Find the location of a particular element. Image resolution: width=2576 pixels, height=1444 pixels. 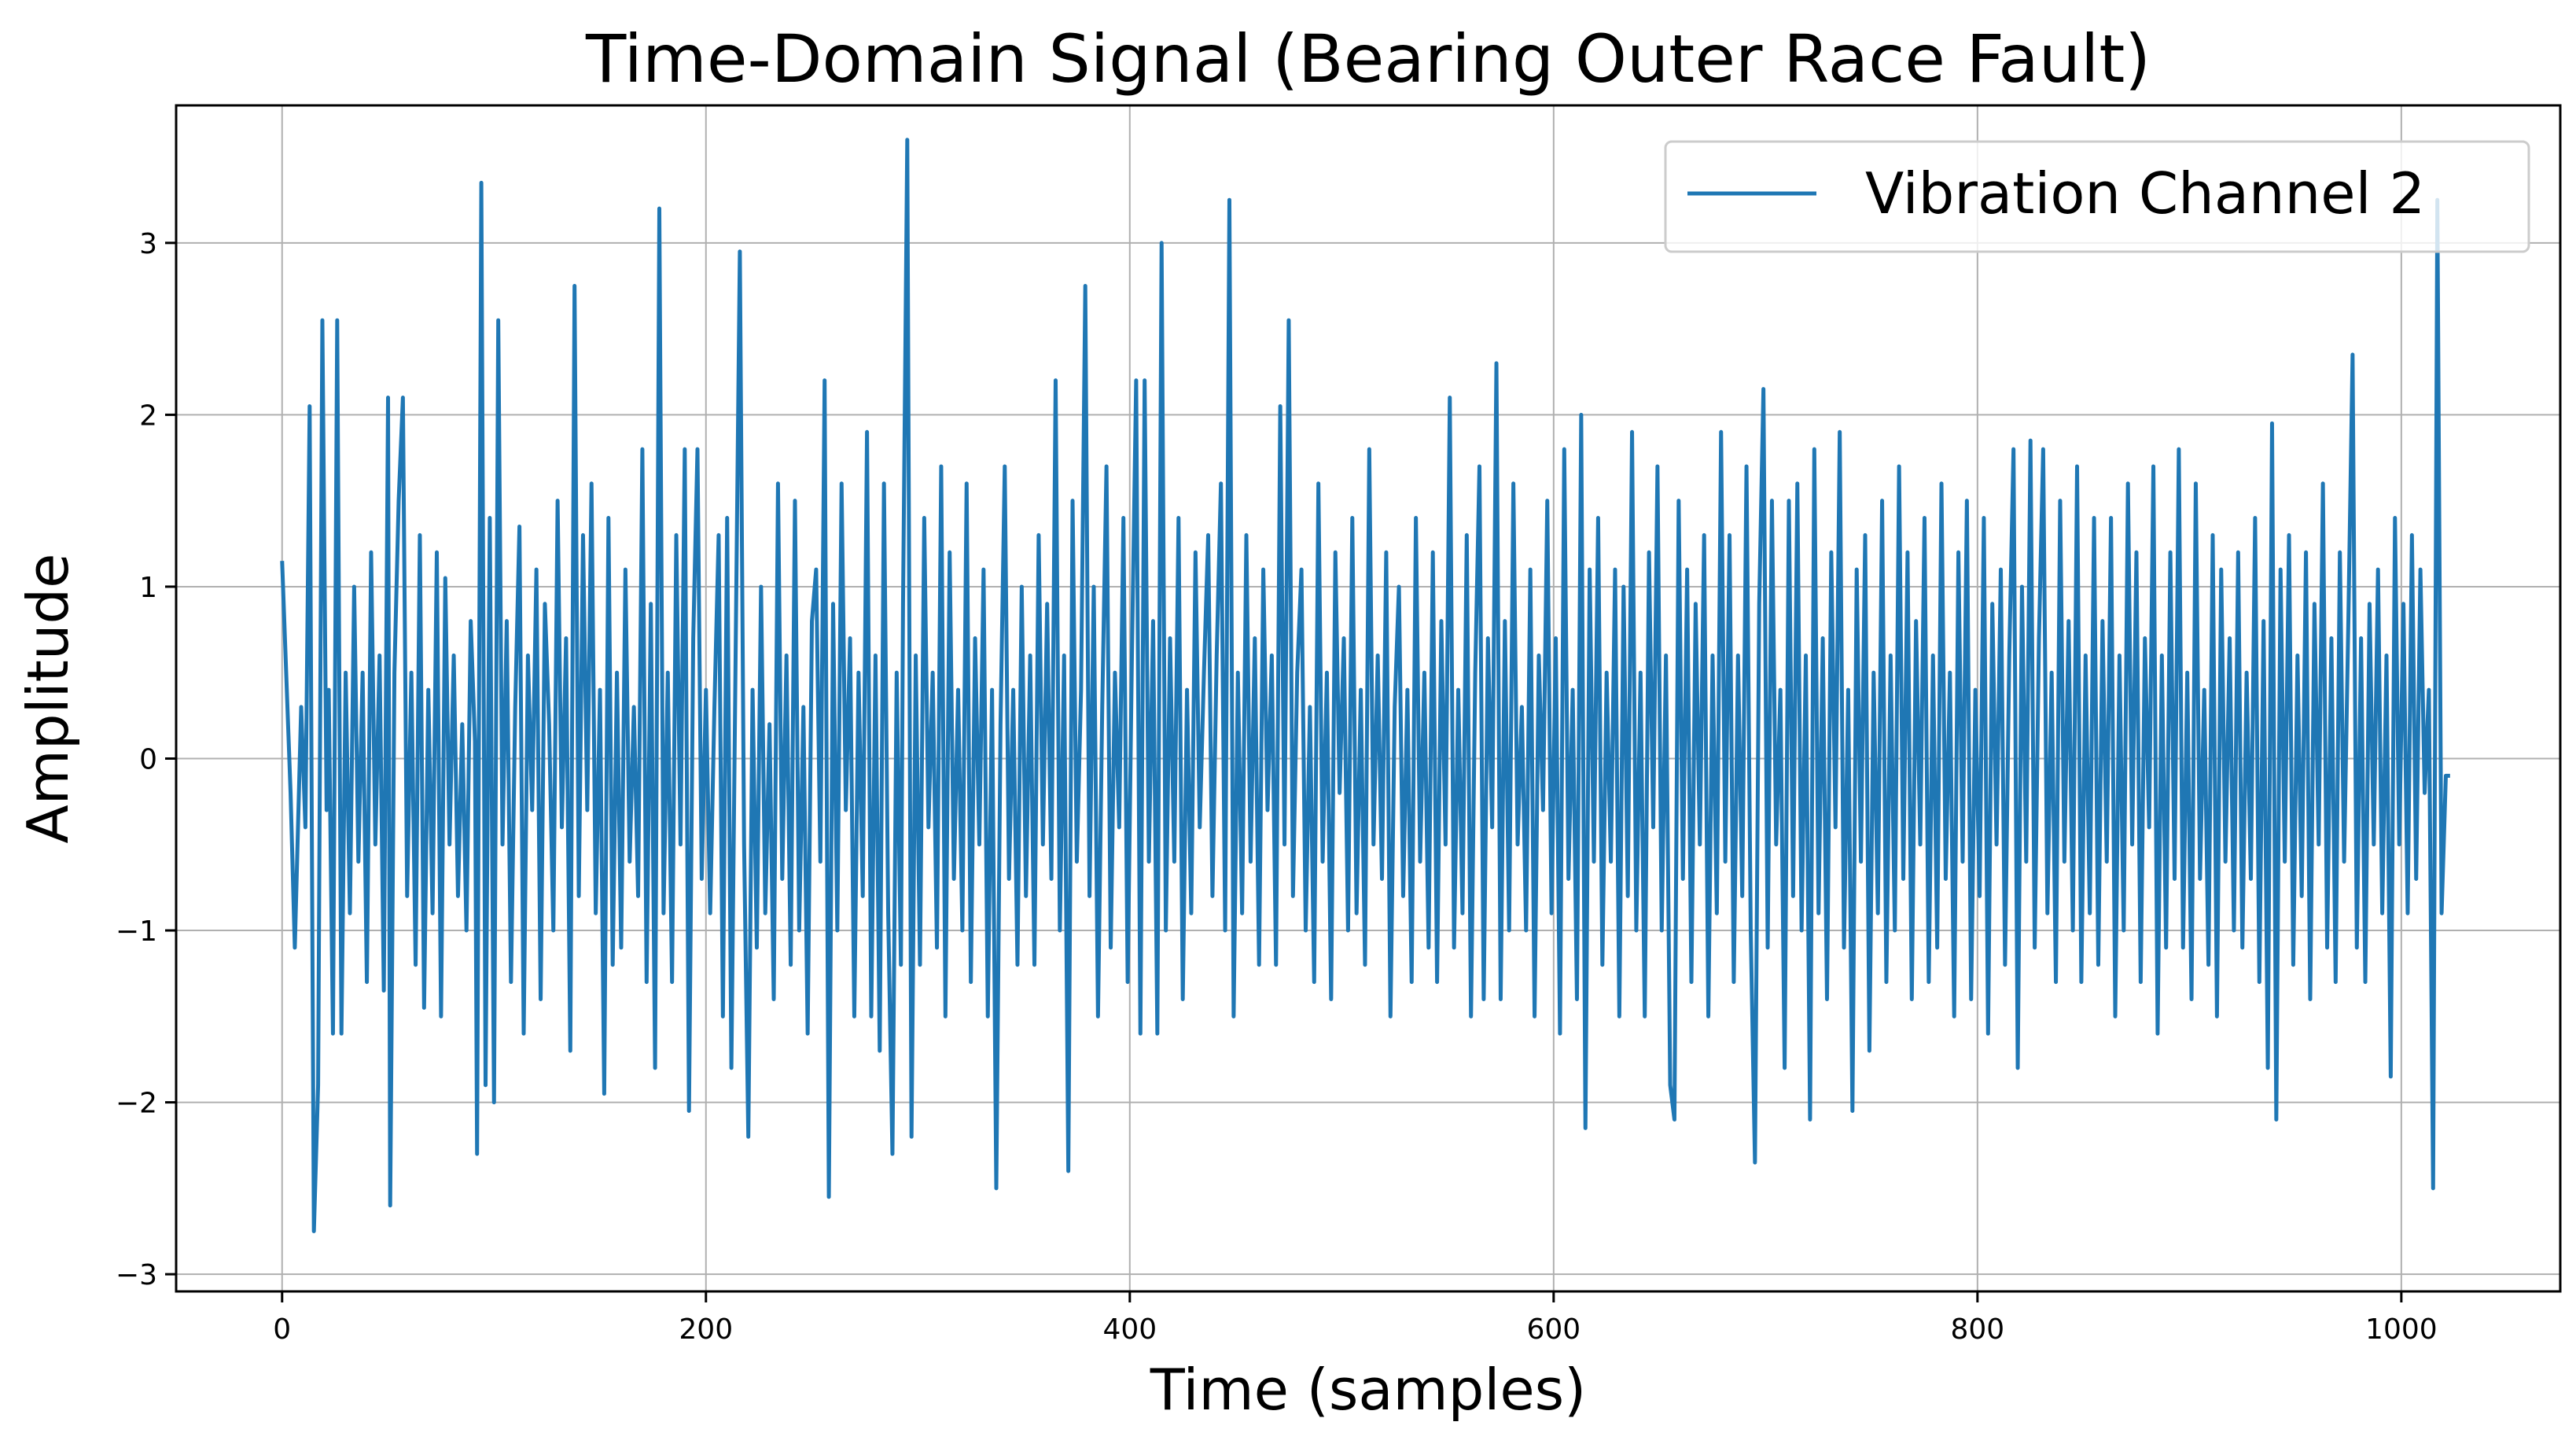

x-tick-label: 400 is located at coordinates (1129, 1330).